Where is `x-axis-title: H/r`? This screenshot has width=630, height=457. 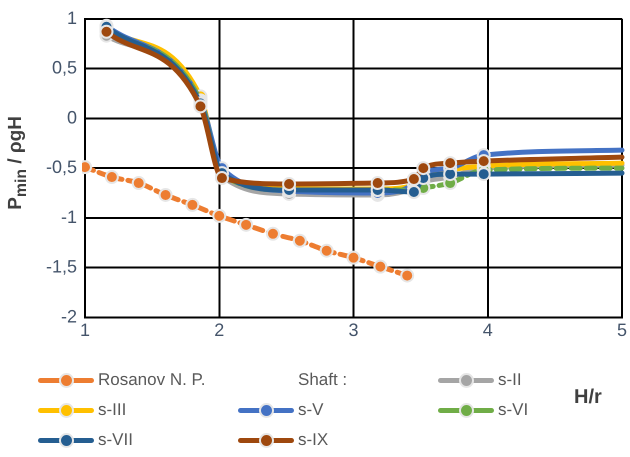 x-axis-title: H/r is located at coordinates (588, 397).